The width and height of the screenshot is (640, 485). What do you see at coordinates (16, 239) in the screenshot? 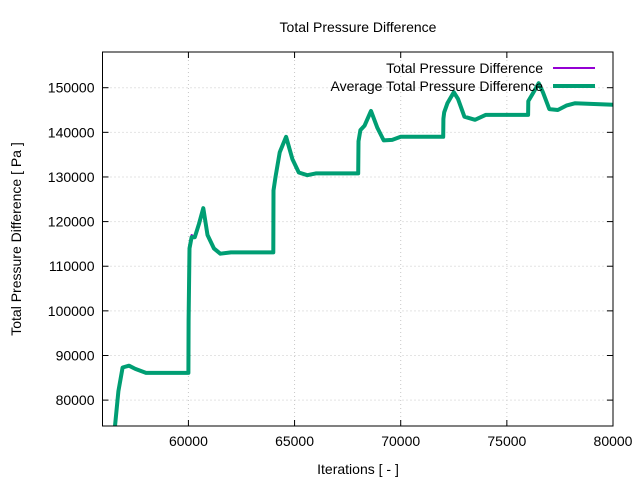
I see `y-axis-label: Total Pressure Difference [ Pa ]` at bounding box center [16, 239].